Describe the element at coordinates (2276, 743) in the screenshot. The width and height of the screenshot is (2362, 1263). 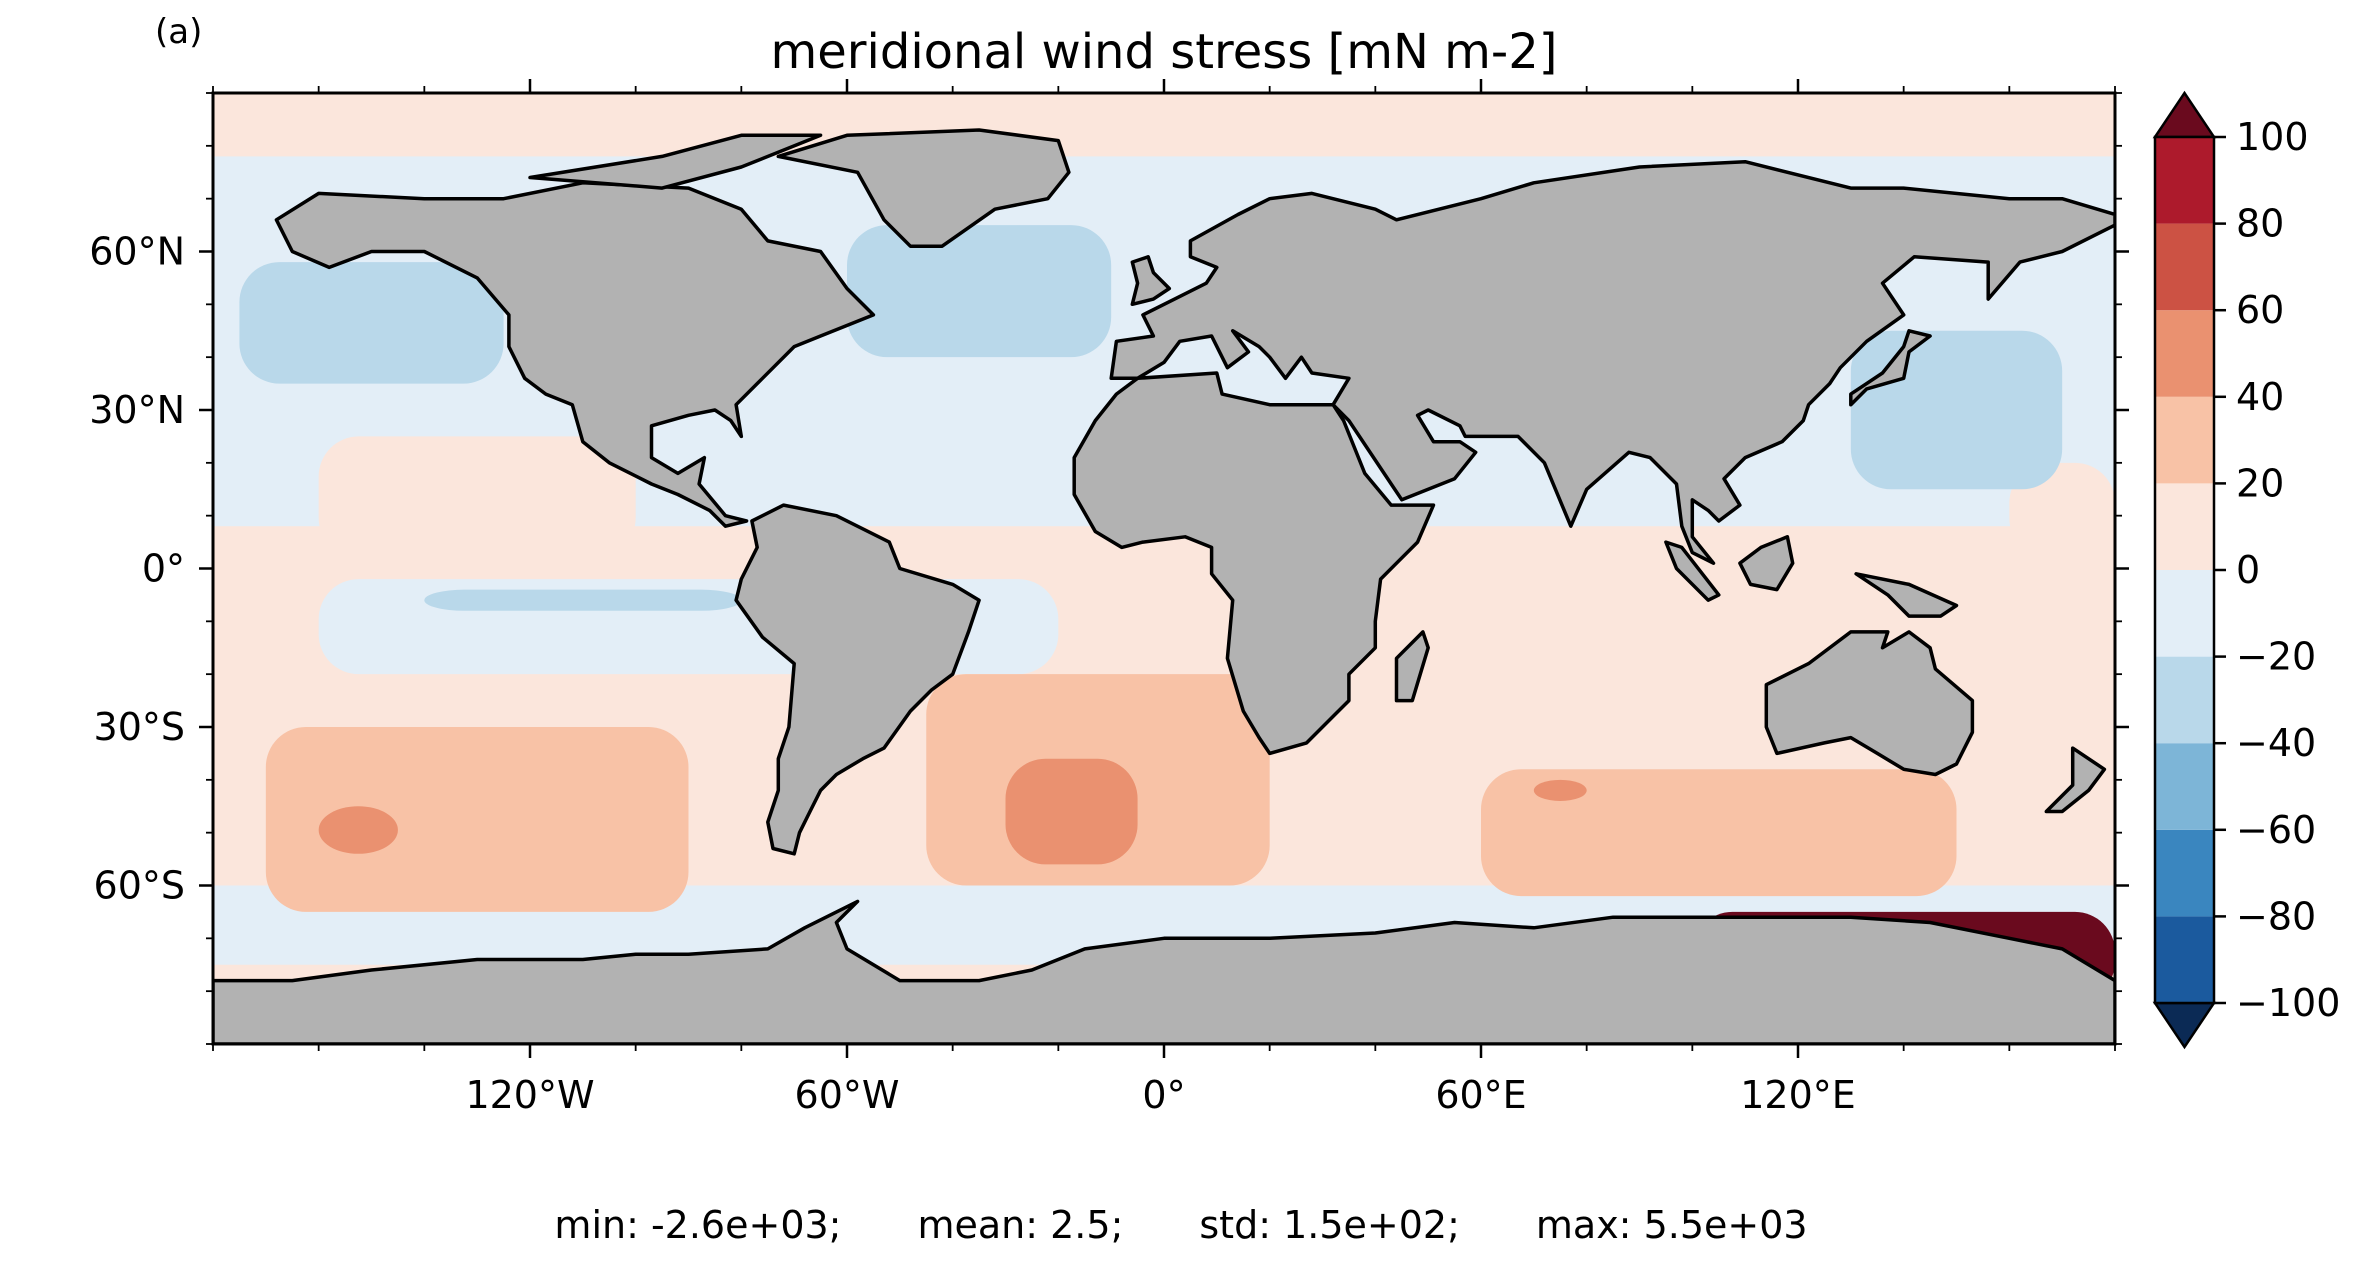
I see `colorbar-tick-label-3: −40` at that location.